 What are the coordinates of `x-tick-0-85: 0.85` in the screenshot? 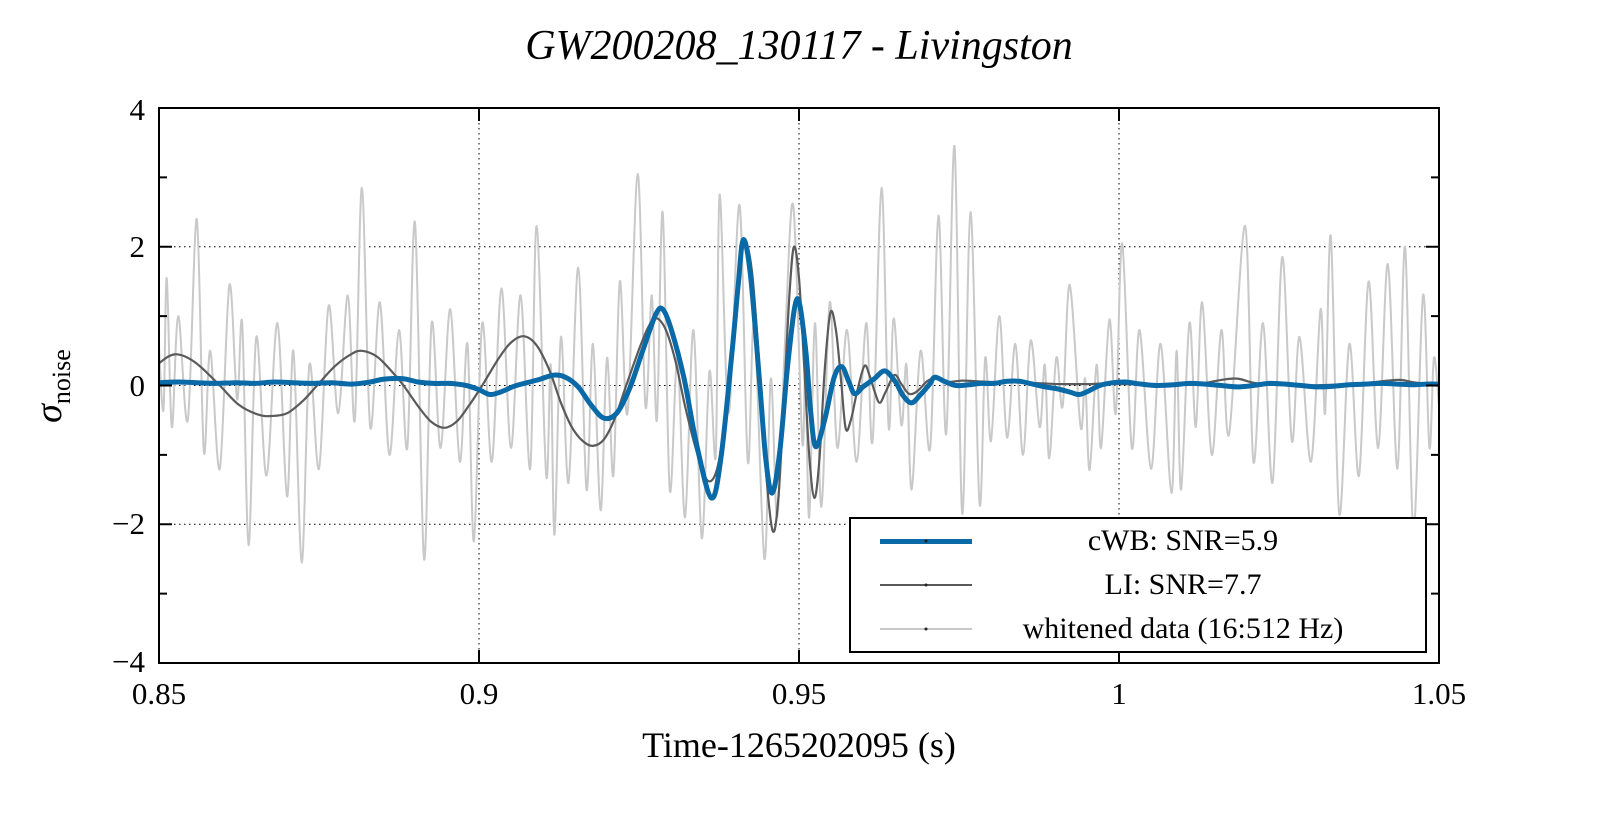 It's located at (159, 693).